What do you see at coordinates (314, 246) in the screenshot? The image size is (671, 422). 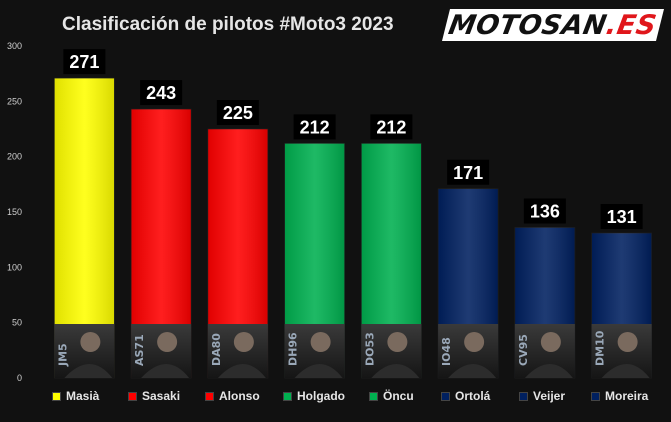 I see `bar-group: DH96 212` at bounding box center [314, 246].